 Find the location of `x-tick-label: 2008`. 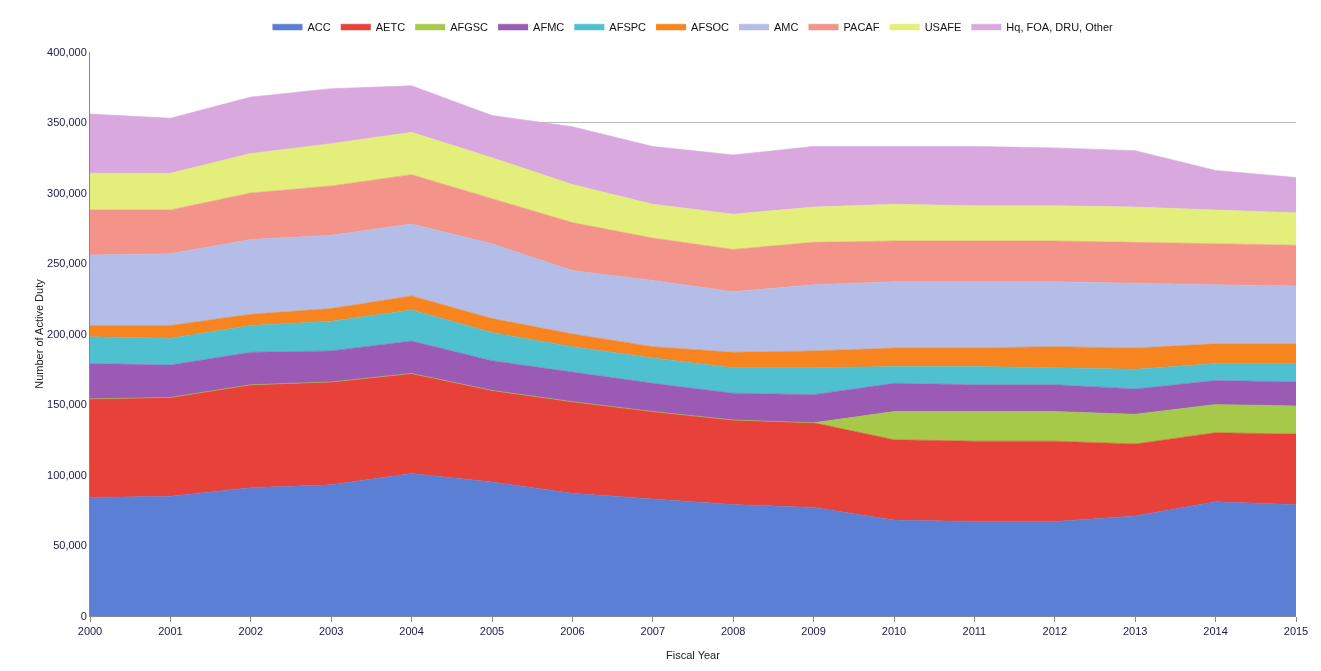

x-tick-label: 2008 is located at coordinates (733, 631).